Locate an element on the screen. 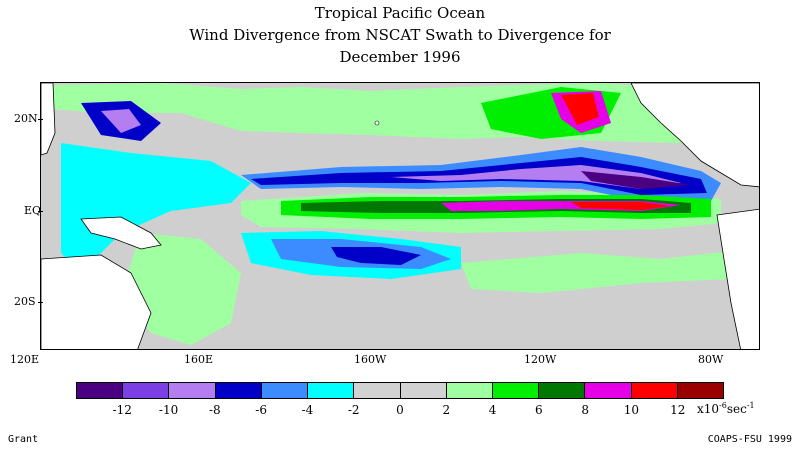 The image size is (800, 450). lat-label-20s: 20S is located at coordinates (25, 301).